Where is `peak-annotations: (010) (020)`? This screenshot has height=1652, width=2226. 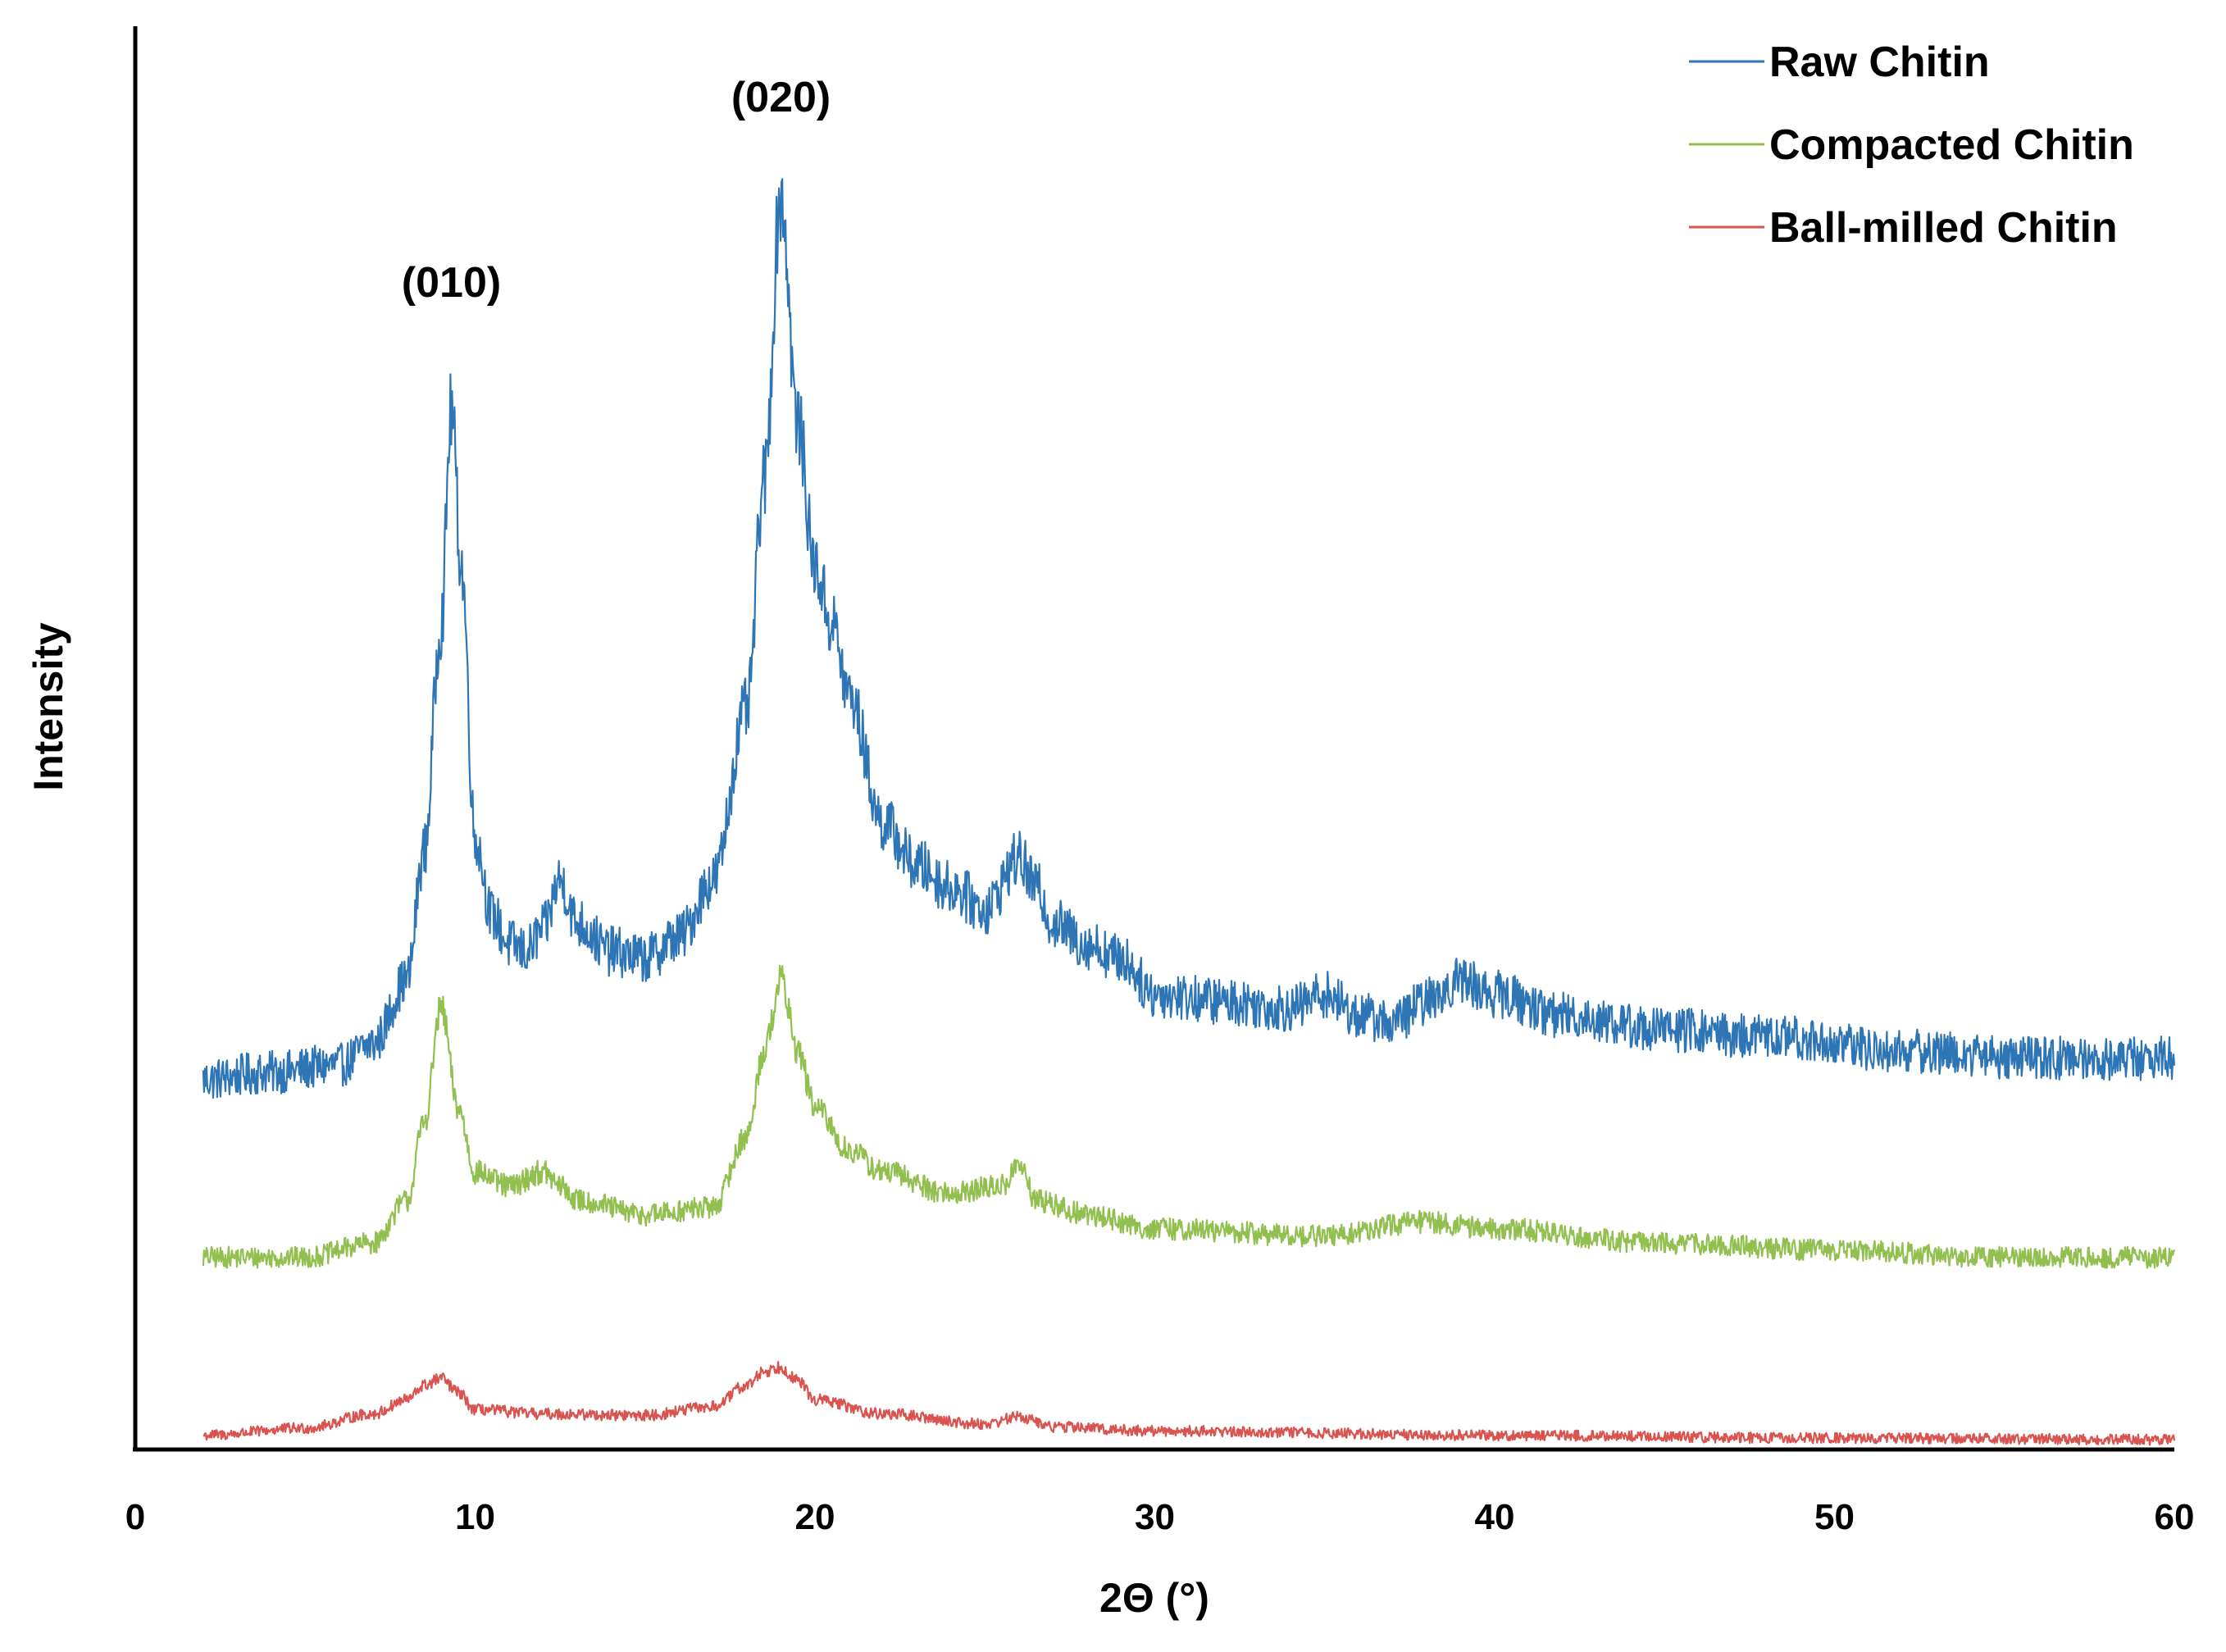
peak-annotations: (010) (020) is located at coordinates (616, 190).